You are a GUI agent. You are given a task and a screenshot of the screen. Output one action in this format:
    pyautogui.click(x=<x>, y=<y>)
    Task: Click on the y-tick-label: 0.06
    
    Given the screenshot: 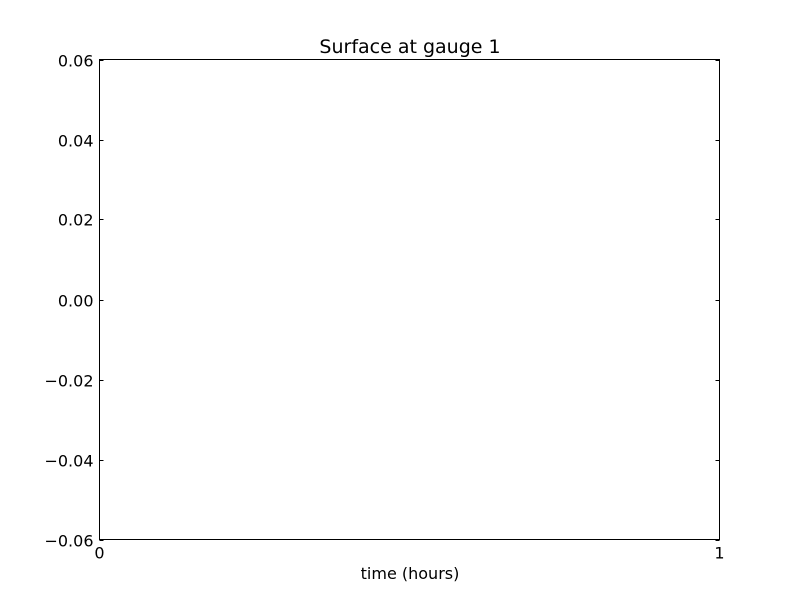 What is the action you would take?
    pyautogui.click(x=76, y=61)
    